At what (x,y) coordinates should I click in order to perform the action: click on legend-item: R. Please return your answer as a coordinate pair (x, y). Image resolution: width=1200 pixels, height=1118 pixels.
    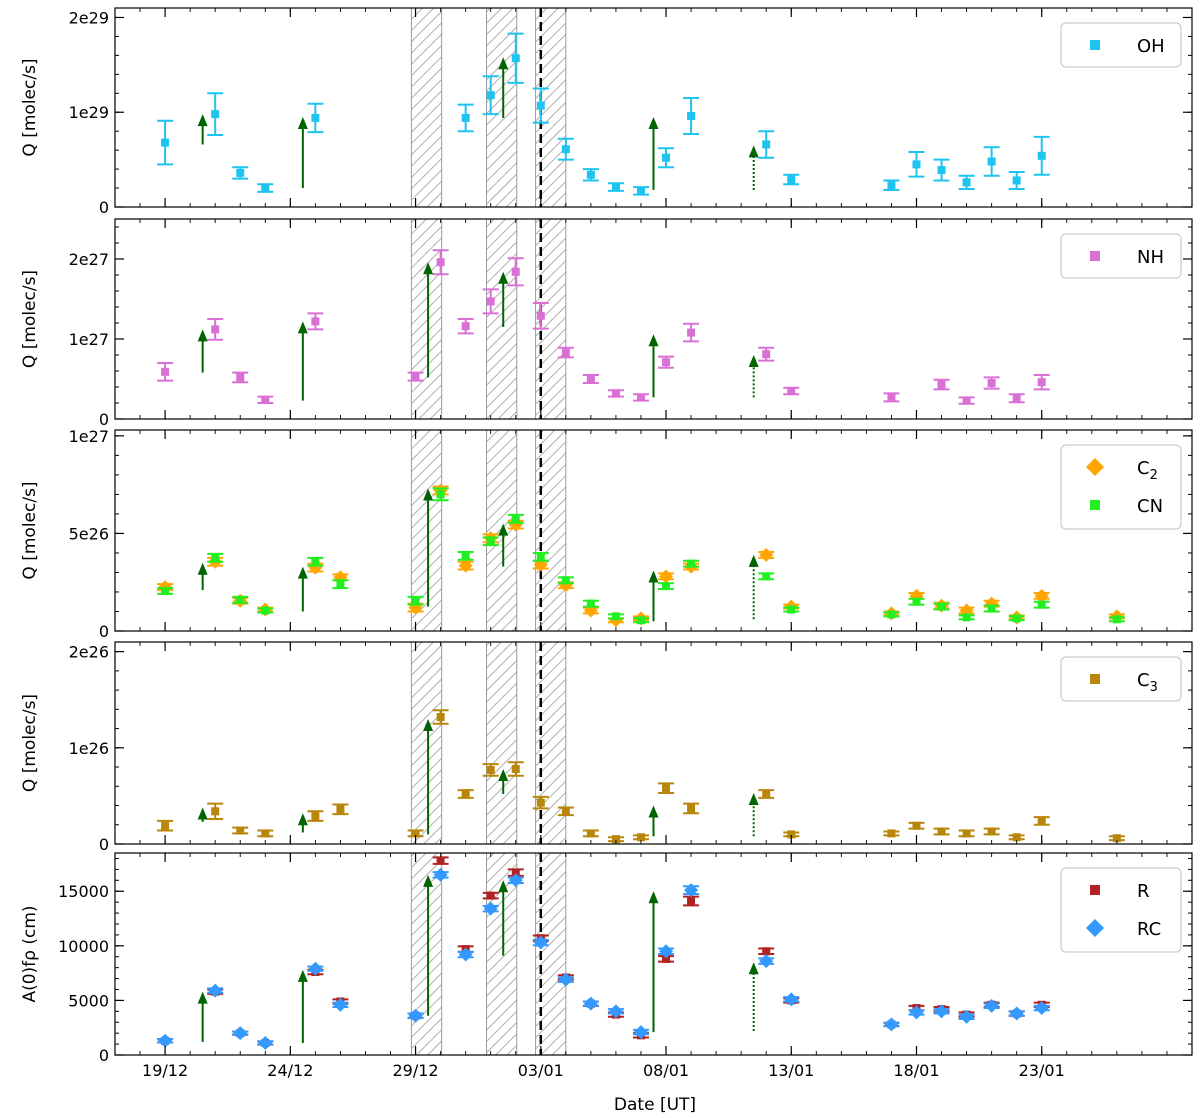
    Looking at the image, I should click on (1120, 891).